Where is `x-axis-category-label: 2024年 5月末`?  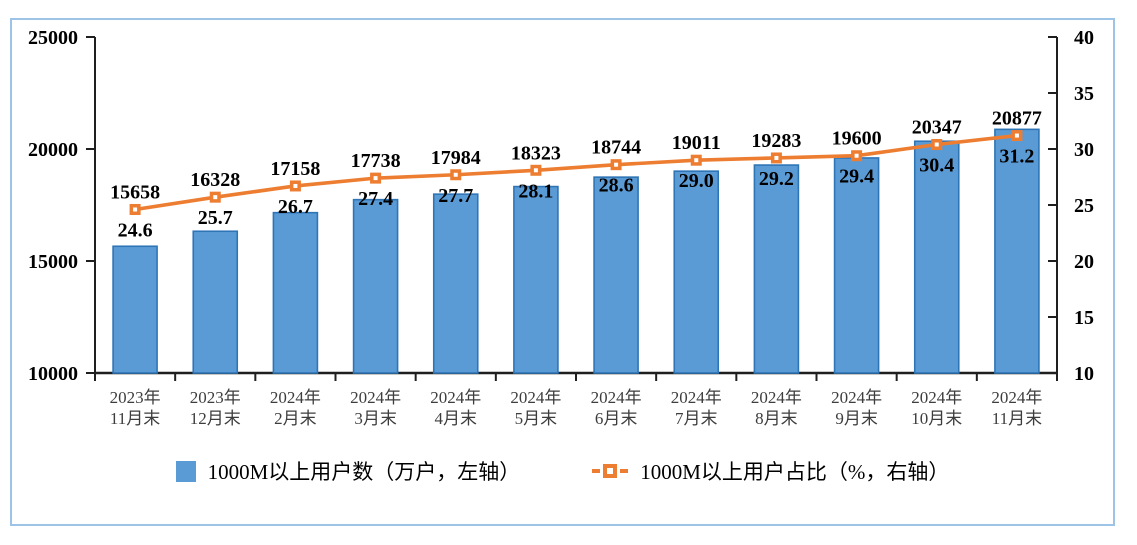
x-axis-category-label: 2024年 5月末 is located at coordinates (535, 408).